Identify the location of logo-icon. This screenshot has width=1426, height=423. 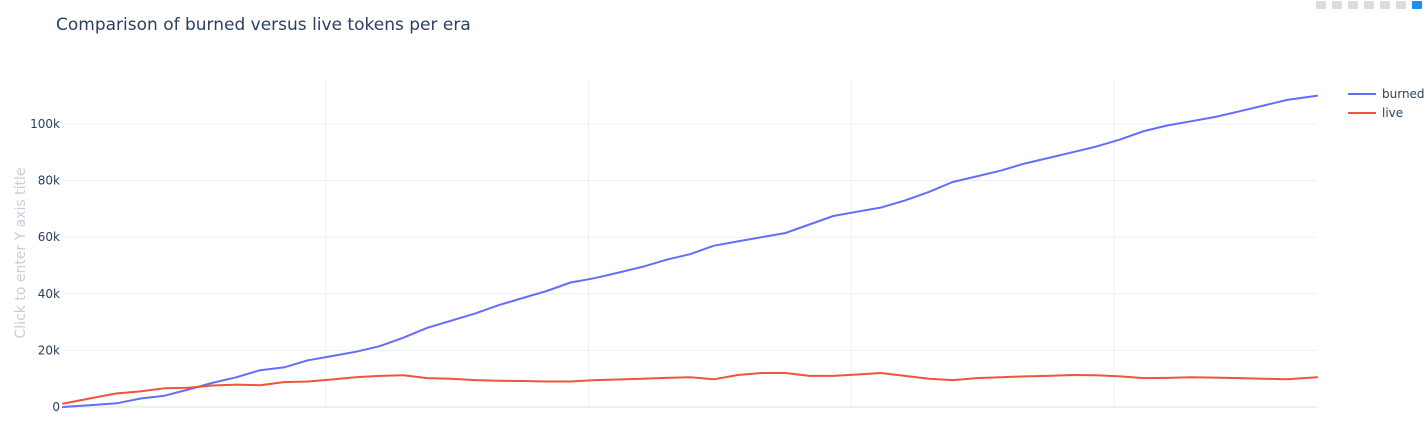
(1417, 5).